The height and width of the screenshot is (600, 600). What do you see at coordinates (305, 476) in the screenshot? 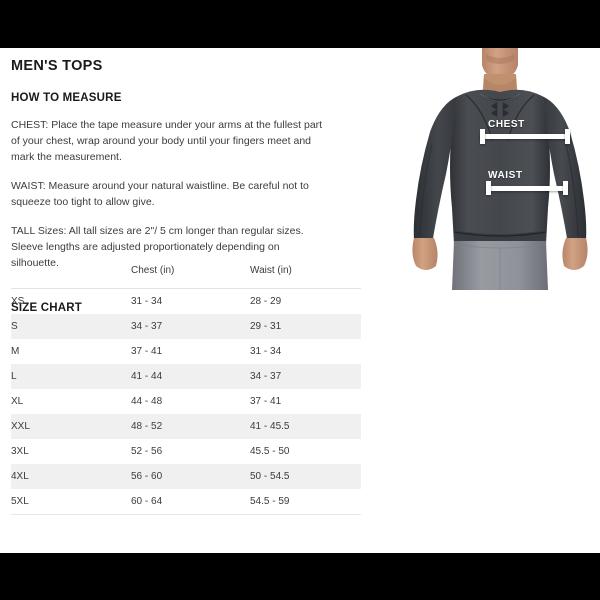
I see `cell-waist: 50 - 54.5` at bounding box center [305, 476].